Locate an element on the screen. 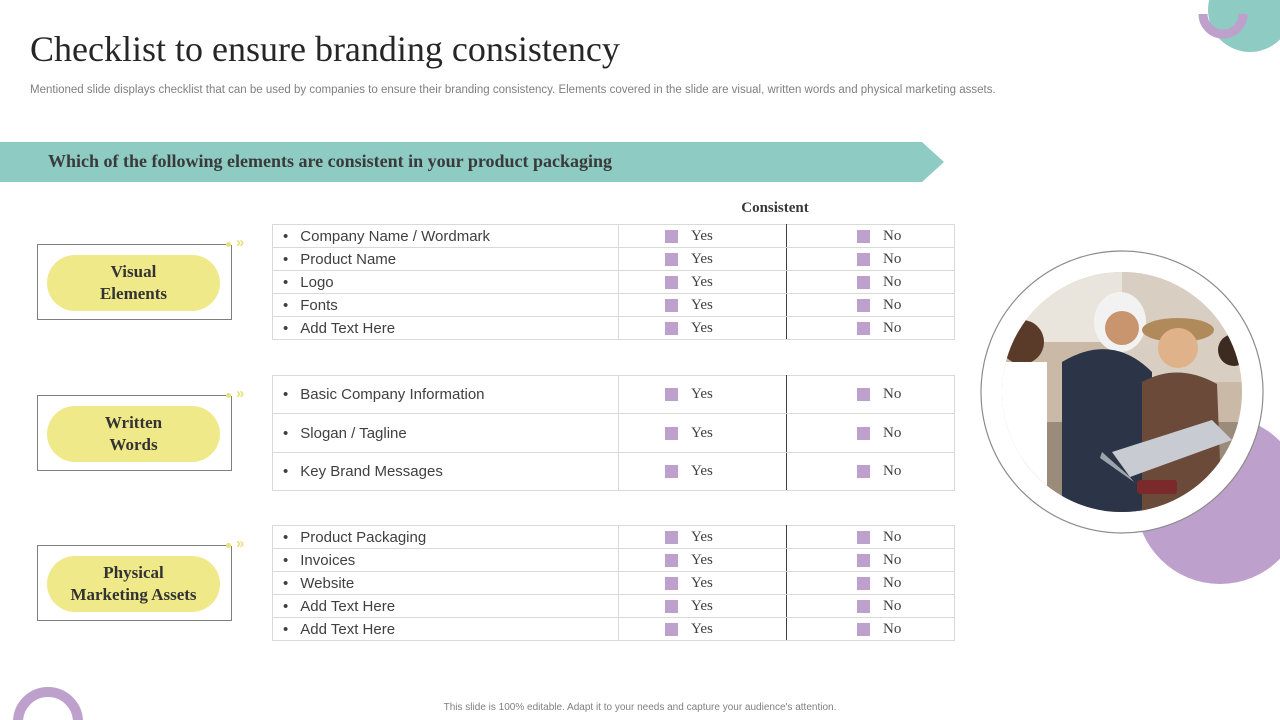 Image resolution: width=1280 pixels, height=720 pixels. item-cell: • Invoices is located at coordinates (445, 560).